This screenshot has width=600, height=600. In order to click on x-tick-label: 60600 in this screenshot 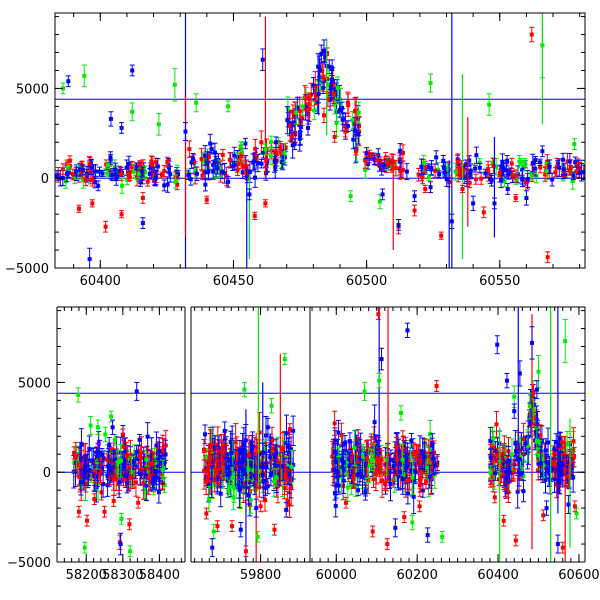, I will do `click(578, 575)`.